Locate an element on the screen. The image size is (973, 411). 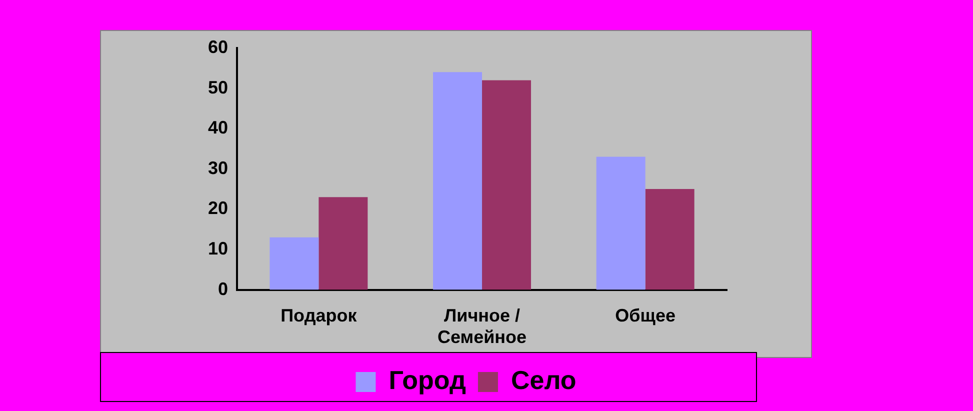
x-tick-label: Личное / Семейное is located at coordinates (482, 327).